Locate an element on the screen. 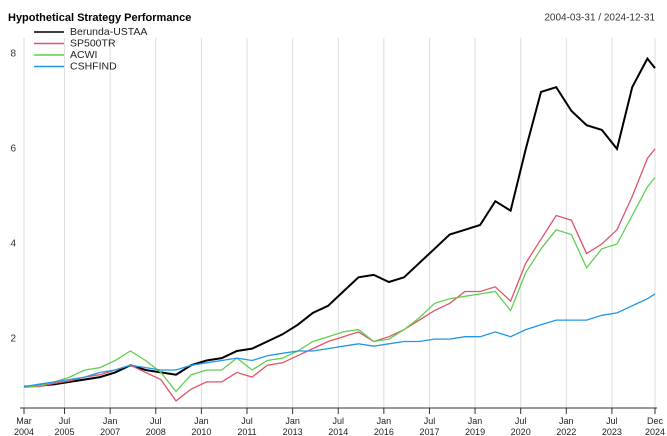 This screenshot has width=667, height=436. x-tick-label: Jan 2019 is located at coordinates (475, 426).